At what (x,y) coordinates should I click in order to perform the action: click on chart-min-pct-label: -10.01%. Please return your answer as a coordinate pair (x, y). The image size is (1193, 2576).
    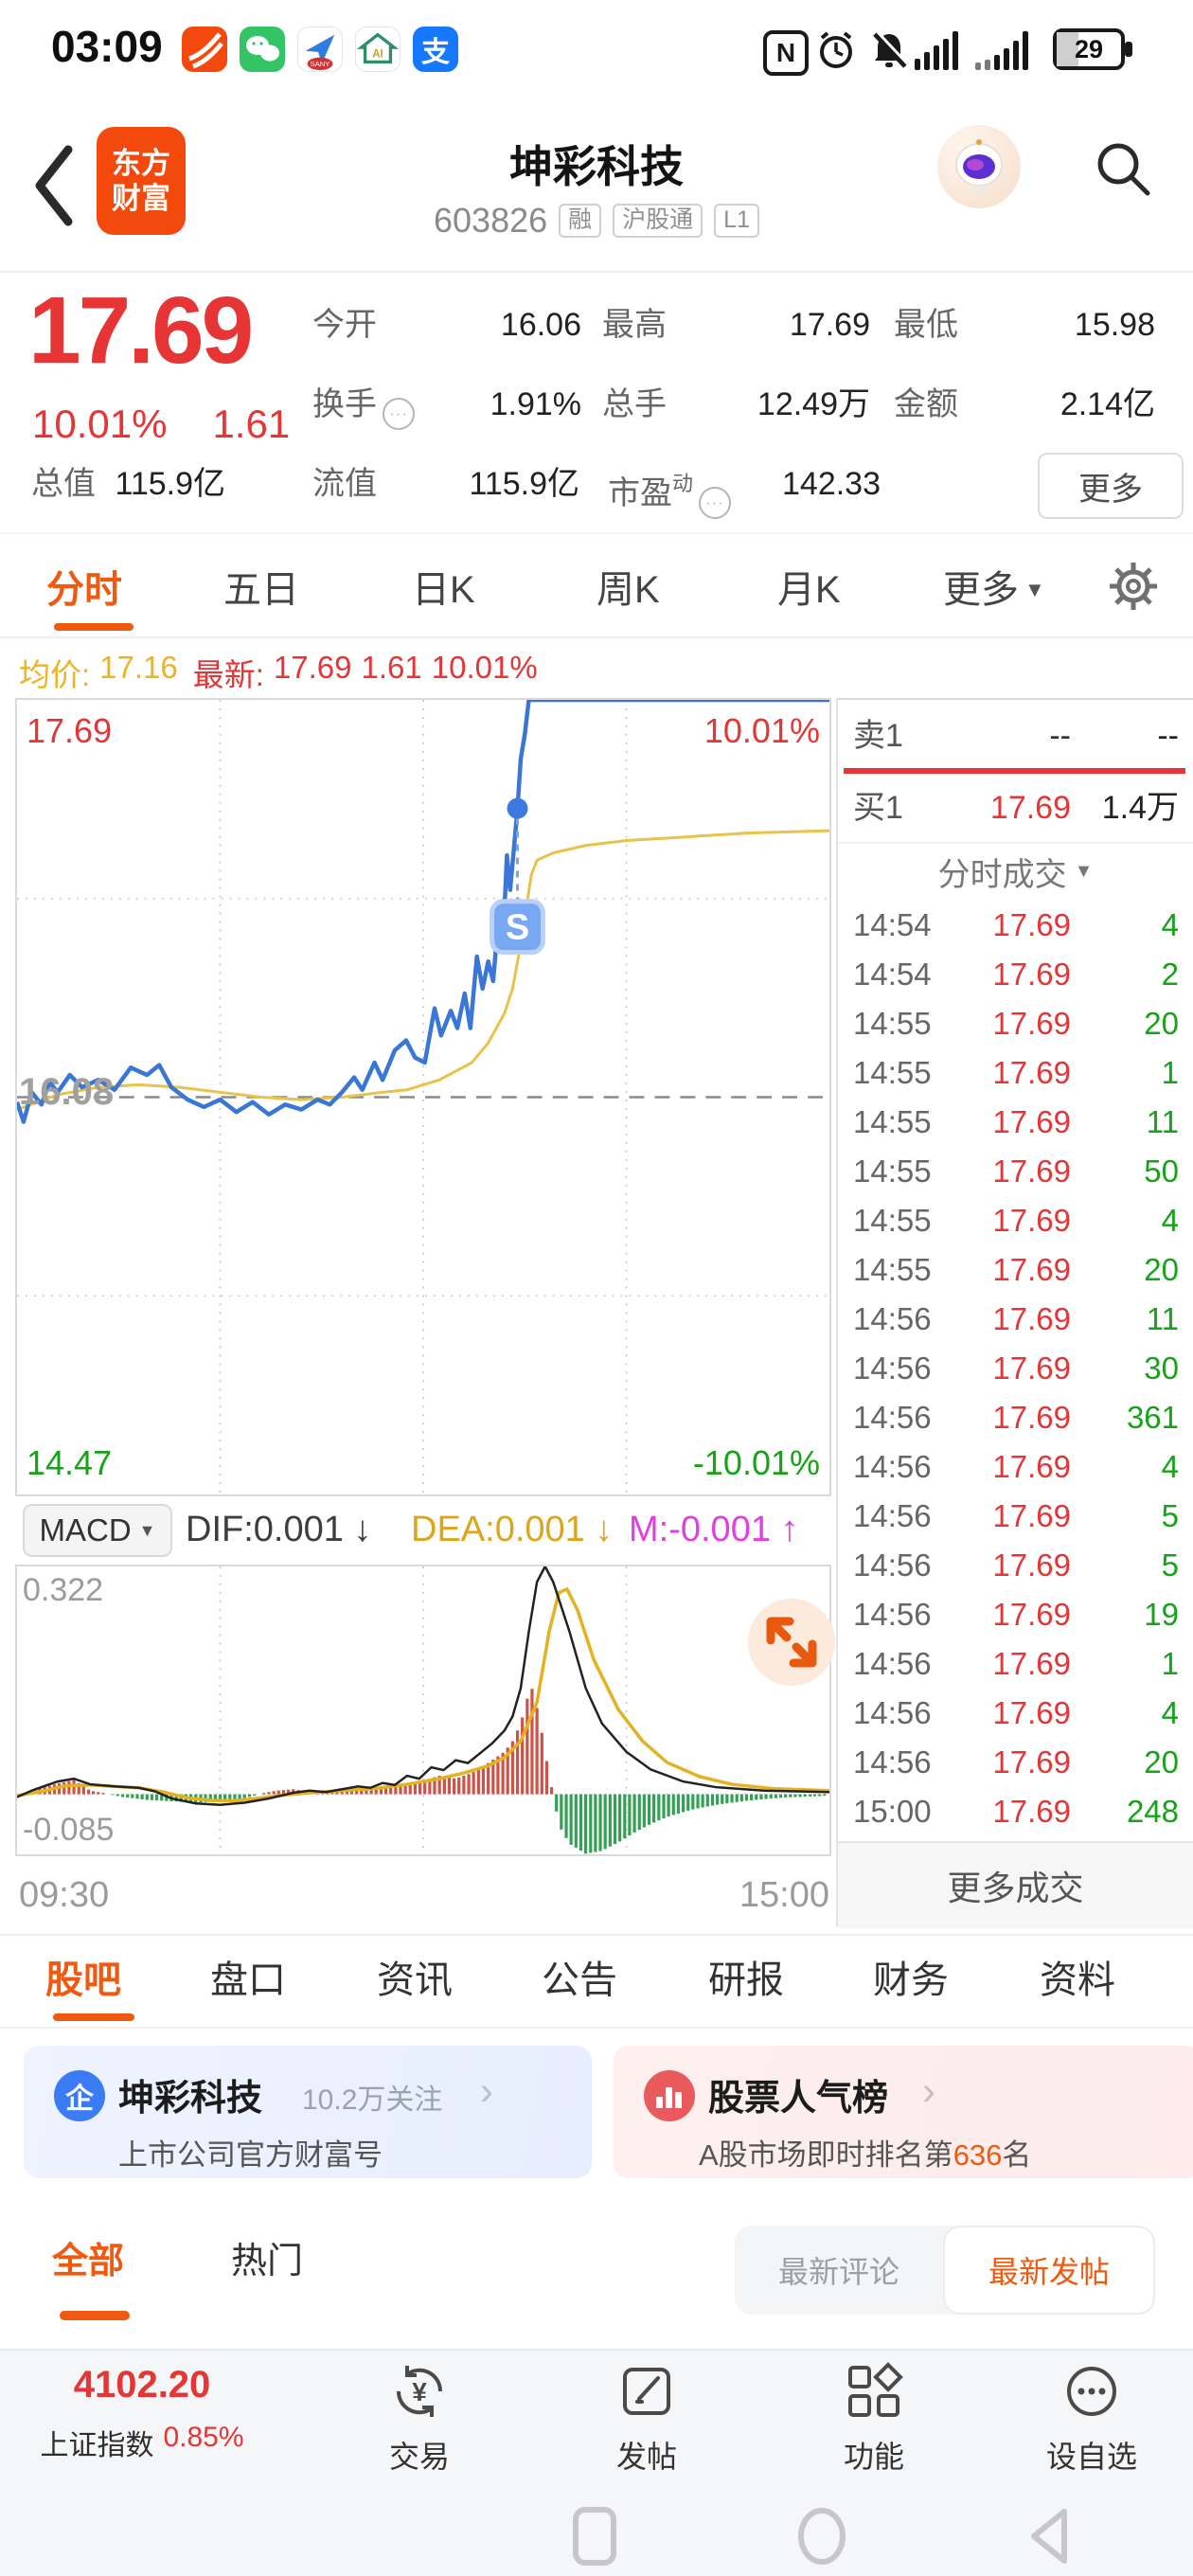
    Looking at the image, I should click on (756, 1462).